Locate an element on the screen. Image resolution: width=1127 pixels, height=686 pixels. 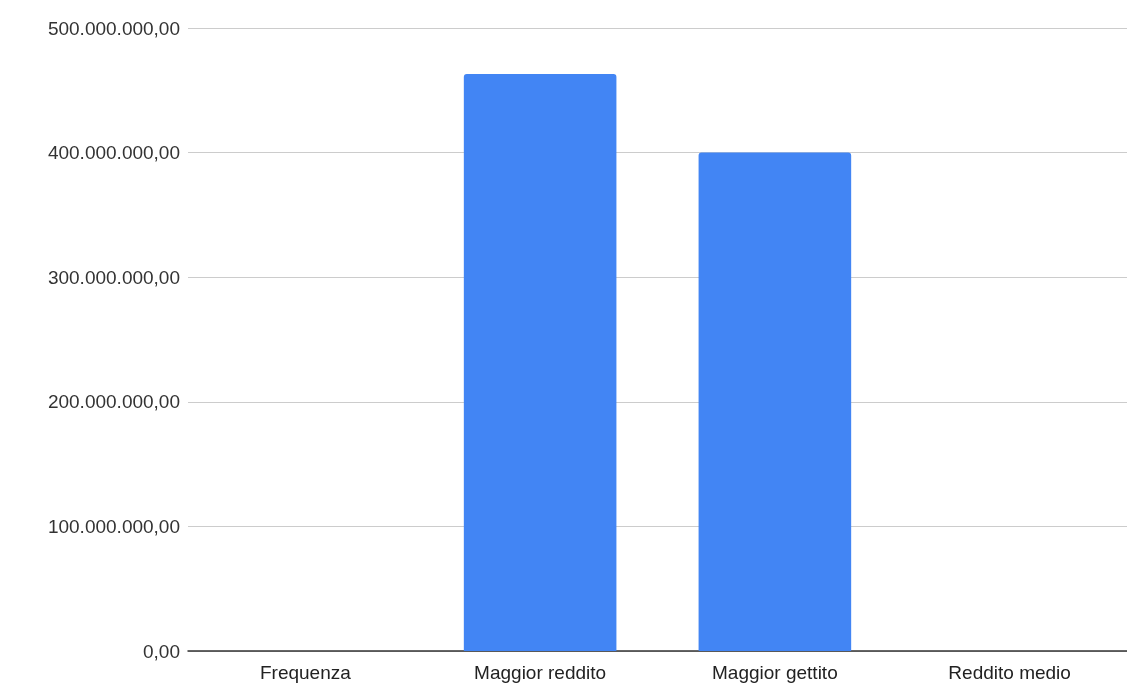
x-tick-label: Maggior reddito is located at coordinates (540, 672).